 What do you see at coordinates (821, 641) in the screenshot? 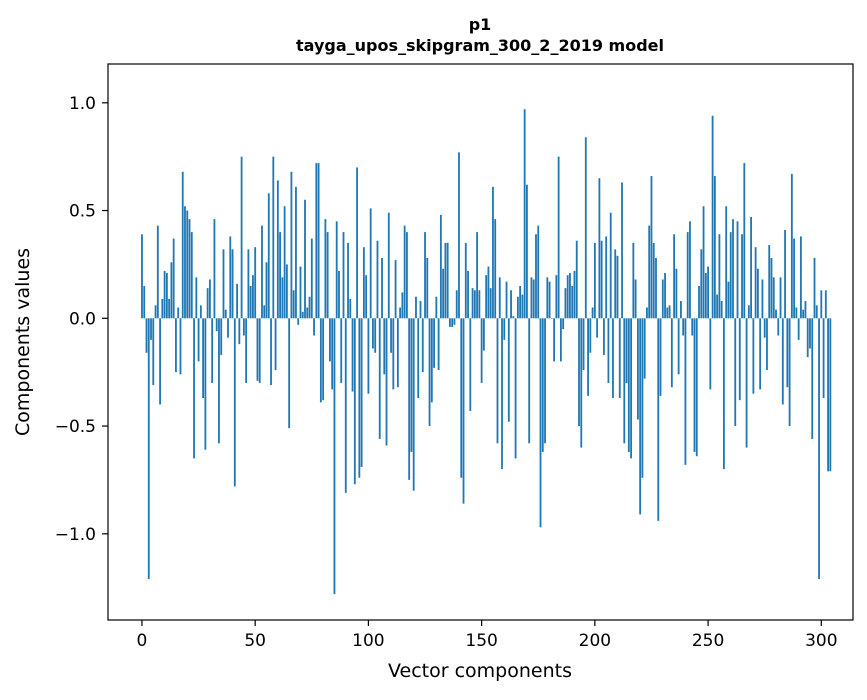
I see `x-tick-label: 300` at bounding box center [821, 641].